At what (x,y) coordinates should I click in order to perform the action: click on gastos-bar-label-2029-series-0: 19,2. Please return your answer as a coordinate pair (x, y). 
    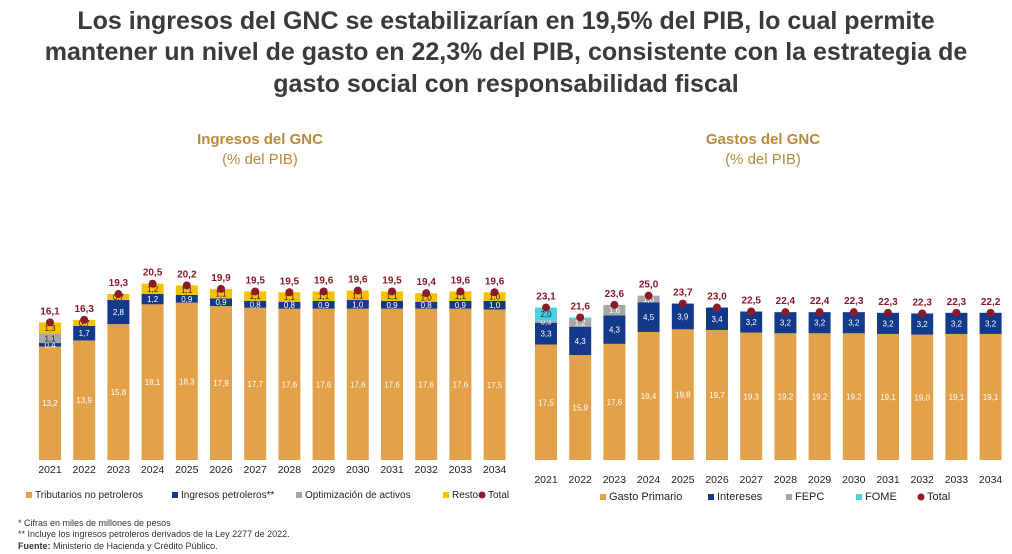
    Looking at the image, I should click on (820, 397).